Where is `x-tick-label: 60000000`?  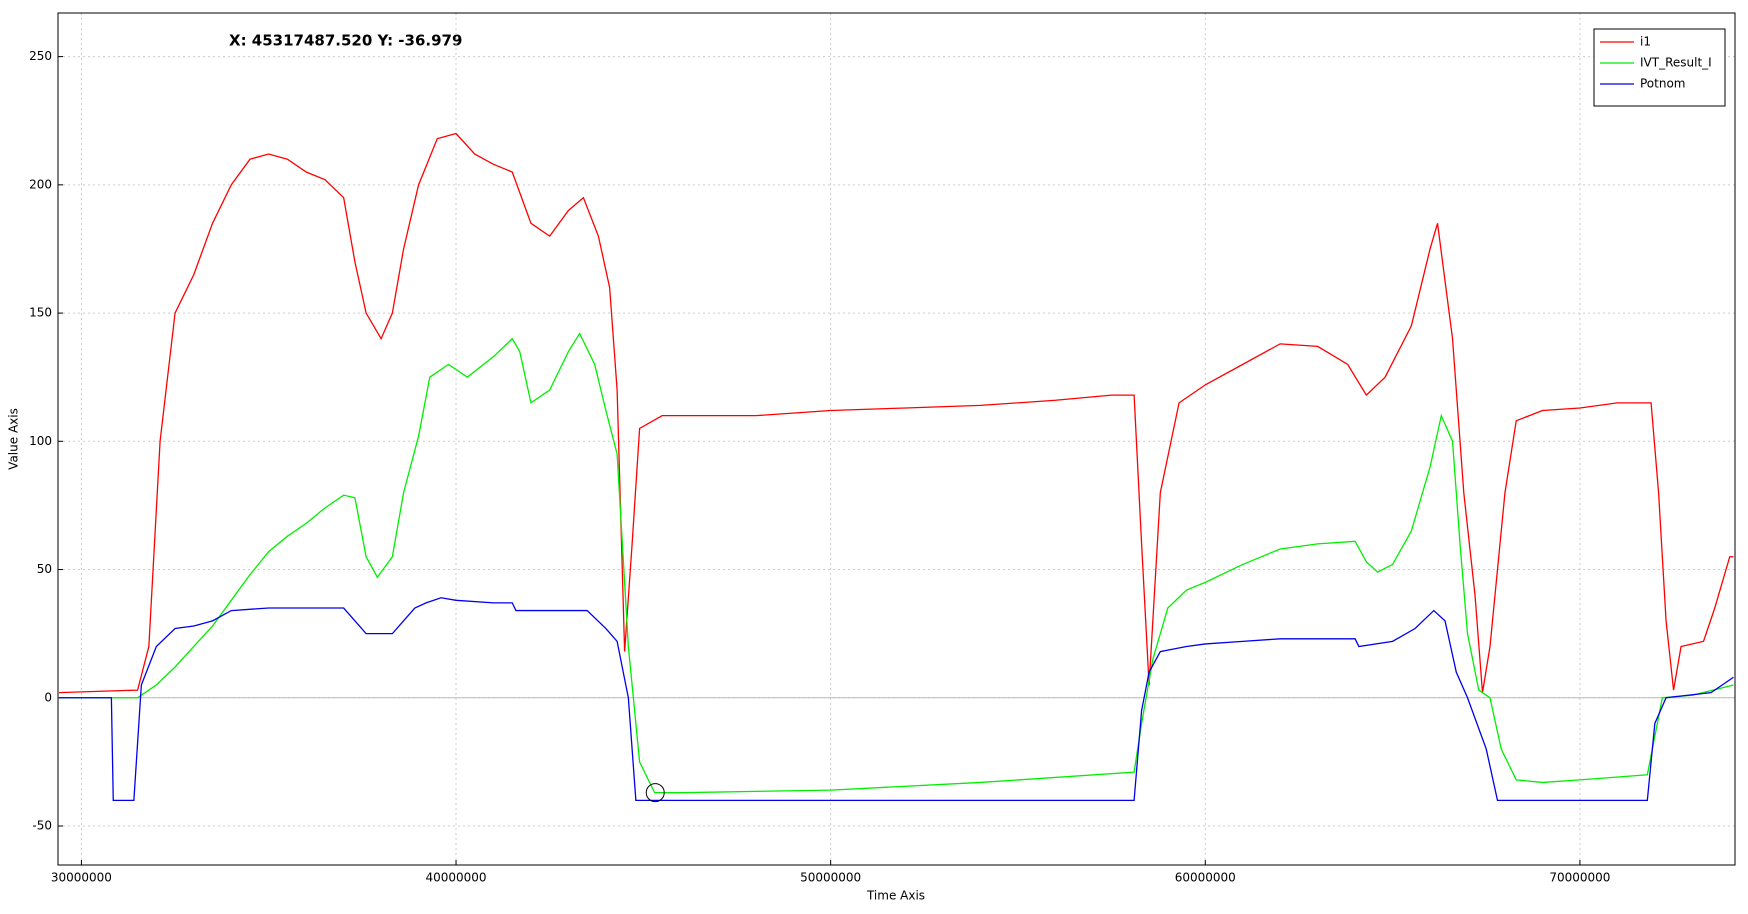 x-tick-label: 60000000 is located at coordinates (1205, 878).